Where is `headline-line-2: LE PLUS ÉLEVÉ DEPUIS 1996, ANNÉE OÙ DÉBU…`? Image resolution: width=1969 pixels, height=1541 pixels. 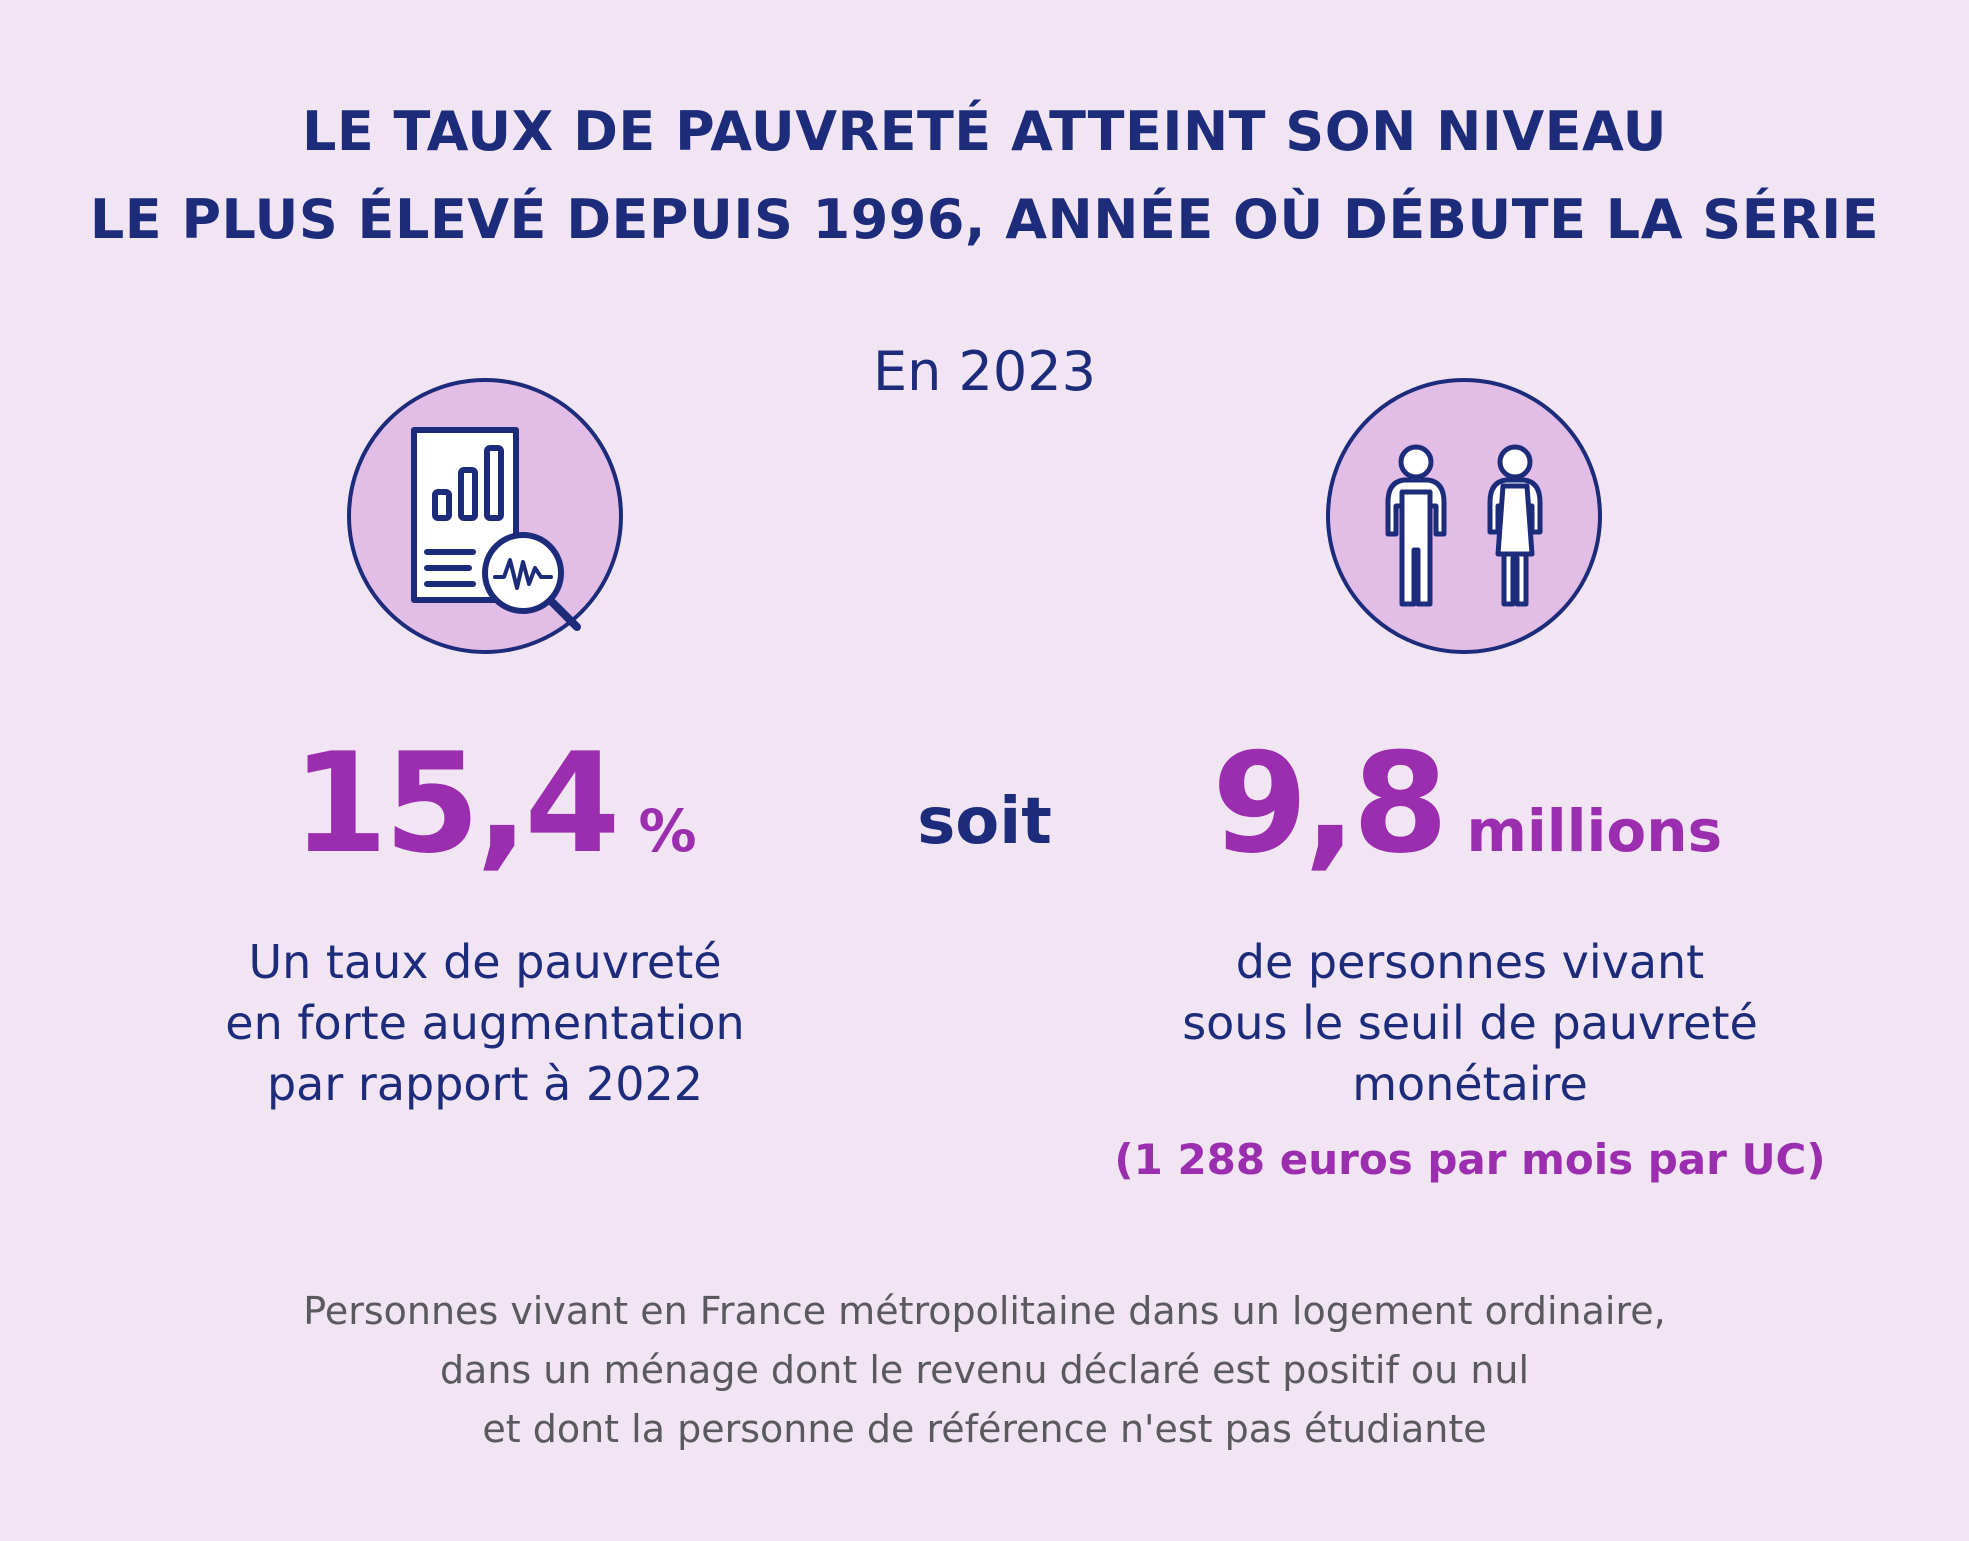 headline-line-2: LE PLUS ÉLEVÉ DEPUIS 1996, ANNÉE OÙ DÉBU… is located at coordinates (984, 219).